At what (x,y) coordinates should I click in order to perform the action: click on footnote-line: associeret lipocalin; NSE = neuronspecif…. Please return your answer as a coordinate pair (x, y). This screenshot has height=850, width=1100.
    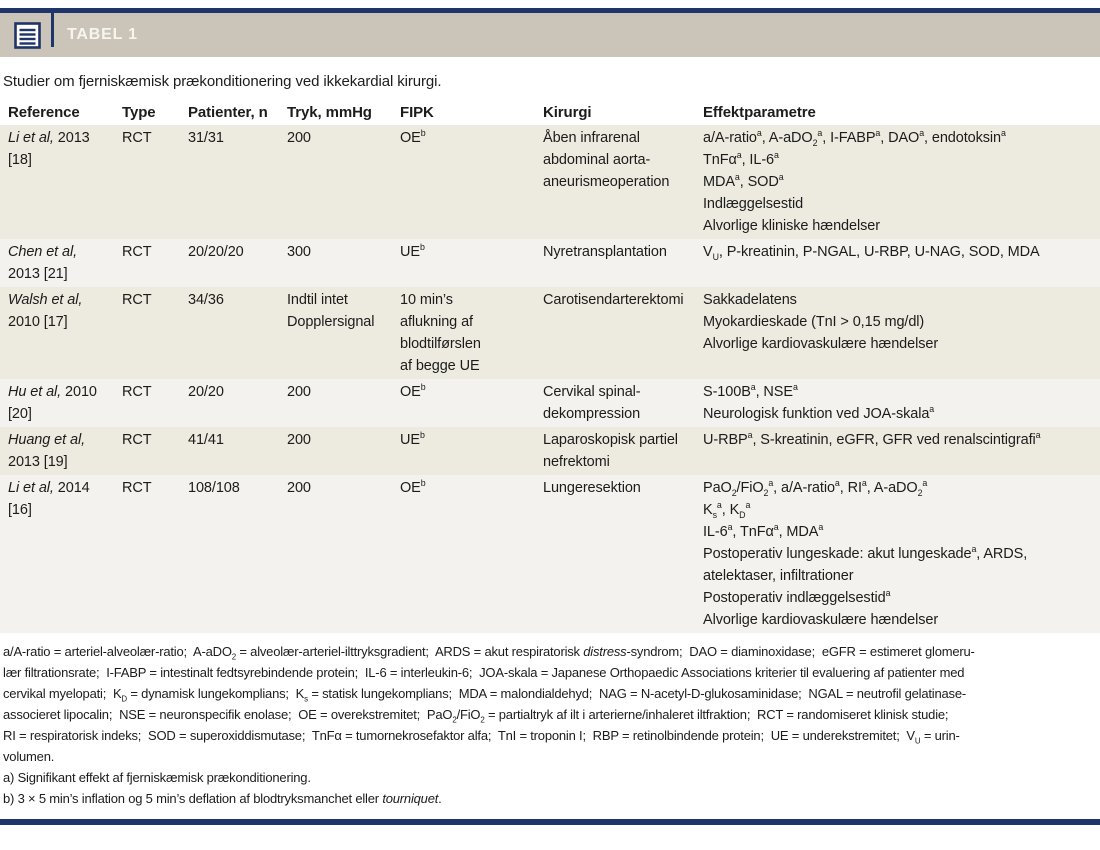
    Looking at the image, I should click on (476, 716).